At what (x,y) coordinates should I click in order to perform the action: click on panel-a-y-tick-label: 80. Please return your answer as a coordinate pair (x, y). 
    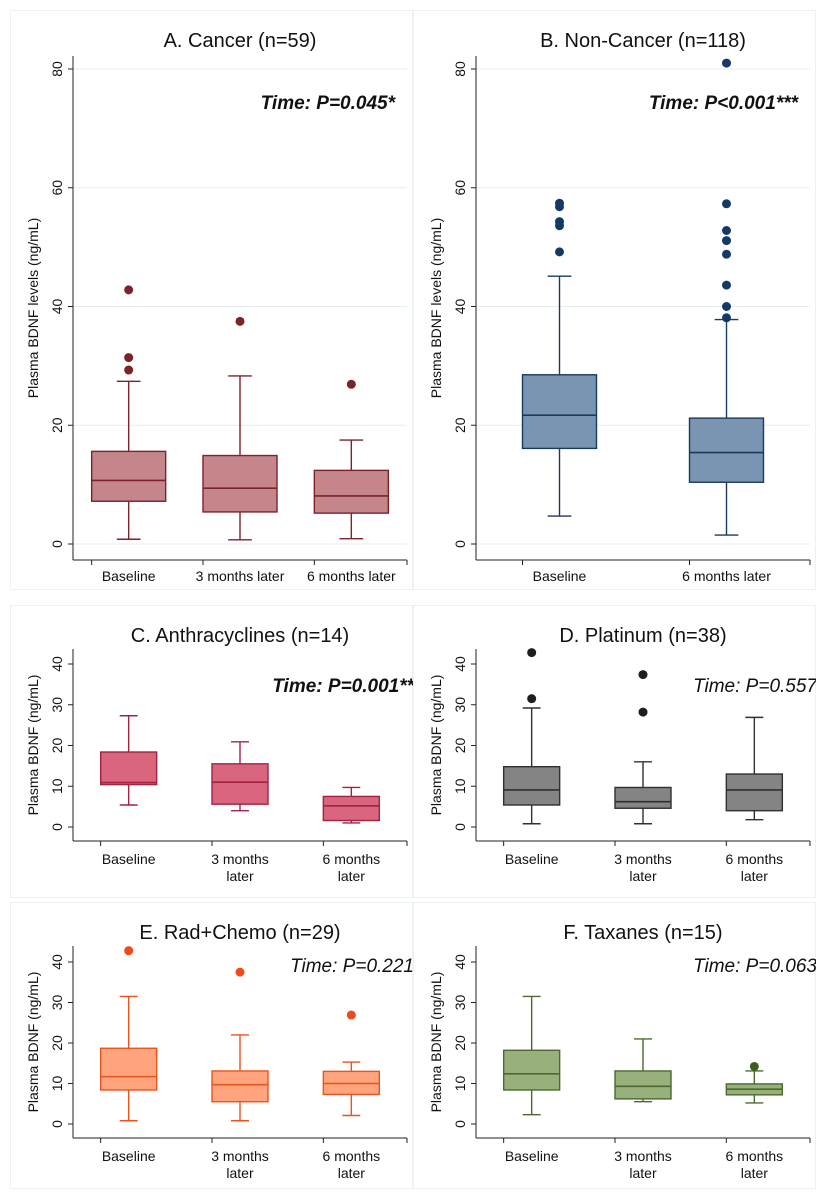
    Looking at the image, I should click on (57, 69).